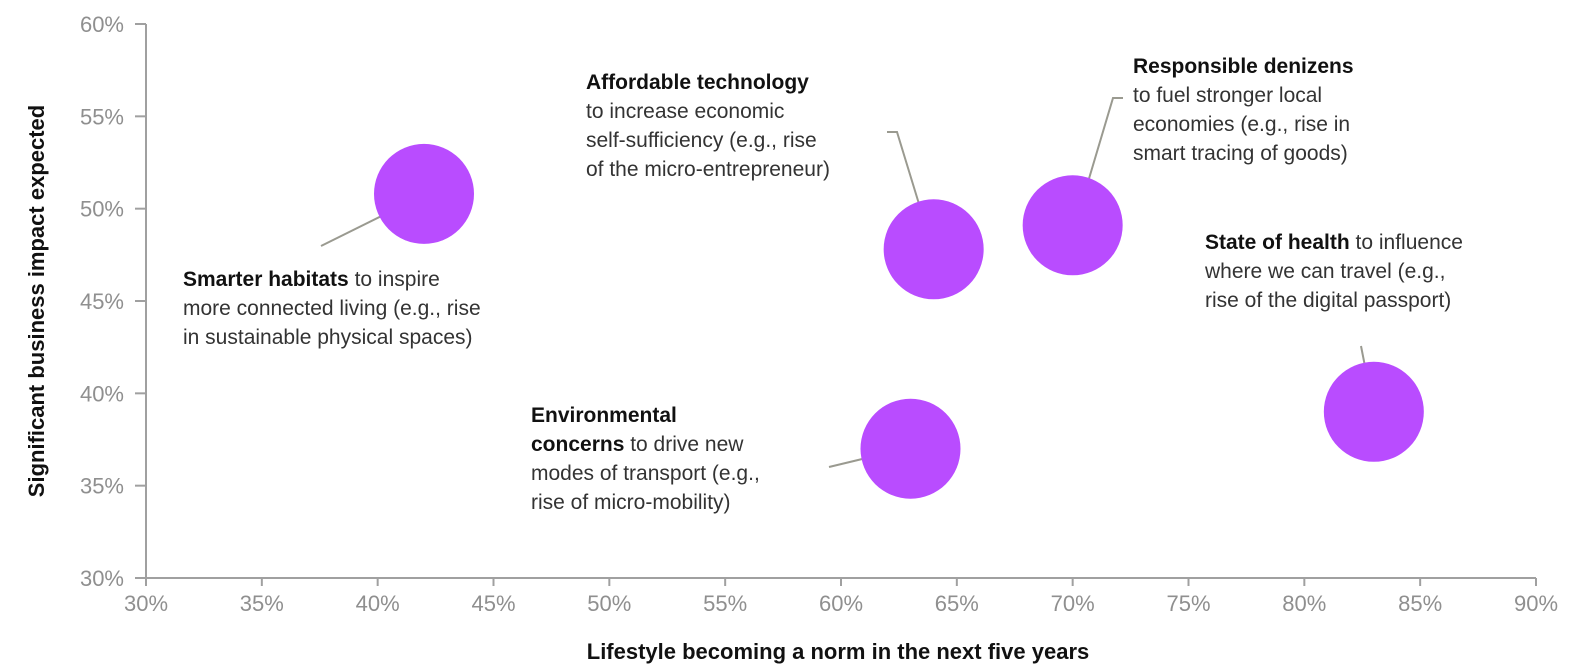  I want to click on x-tick-label: 35%, so click(262, 603).